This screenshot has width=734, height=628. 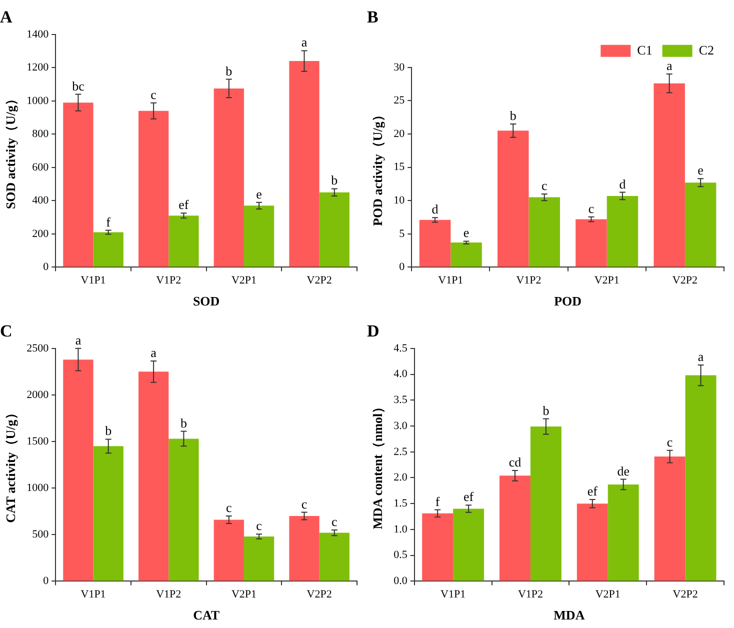 What do you see at coordinates (38, 394) in the screenshot?
I see `y-tick-label: 2000` at bounding box center [38, 394].